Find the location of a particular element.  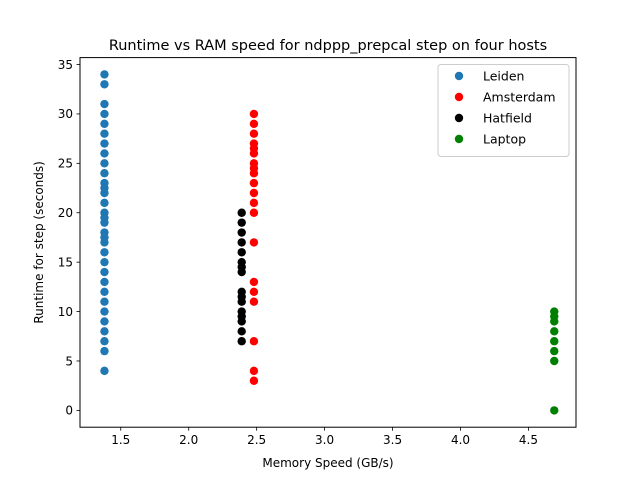

legend-label-leiden: Leiden is located at coordinates (503, 76).